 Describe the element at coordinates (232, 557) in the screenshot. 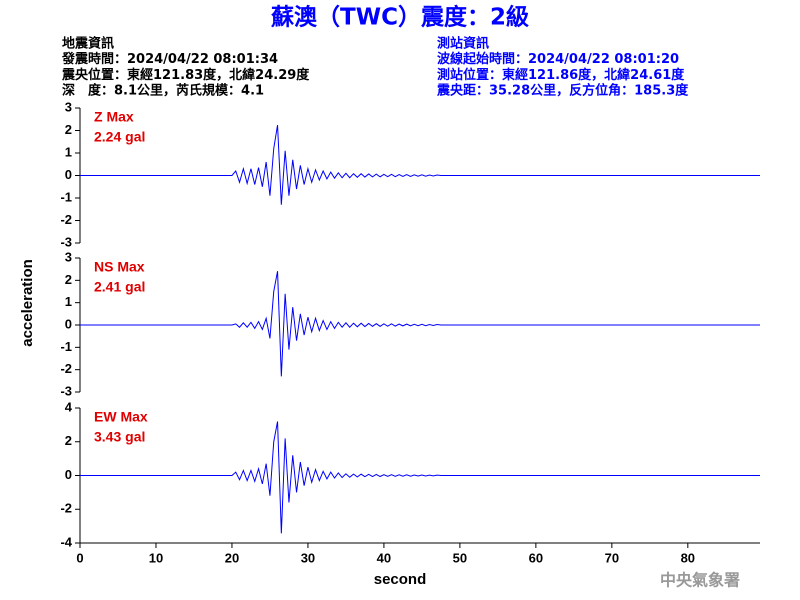

I see `x-tick-label: 20` at that location.